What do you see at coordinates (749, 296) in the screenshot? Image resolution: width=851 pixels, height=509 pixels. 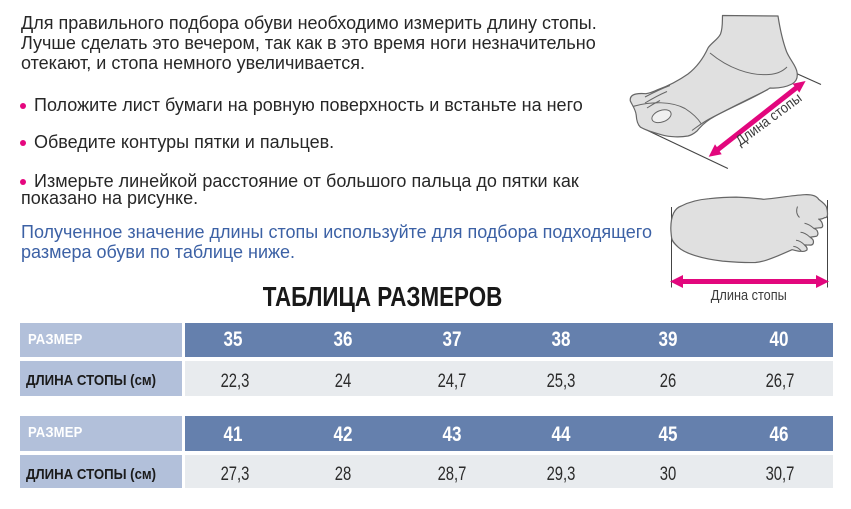 I see `svg-text: Длина стопы` at bounding box center [749, 296].